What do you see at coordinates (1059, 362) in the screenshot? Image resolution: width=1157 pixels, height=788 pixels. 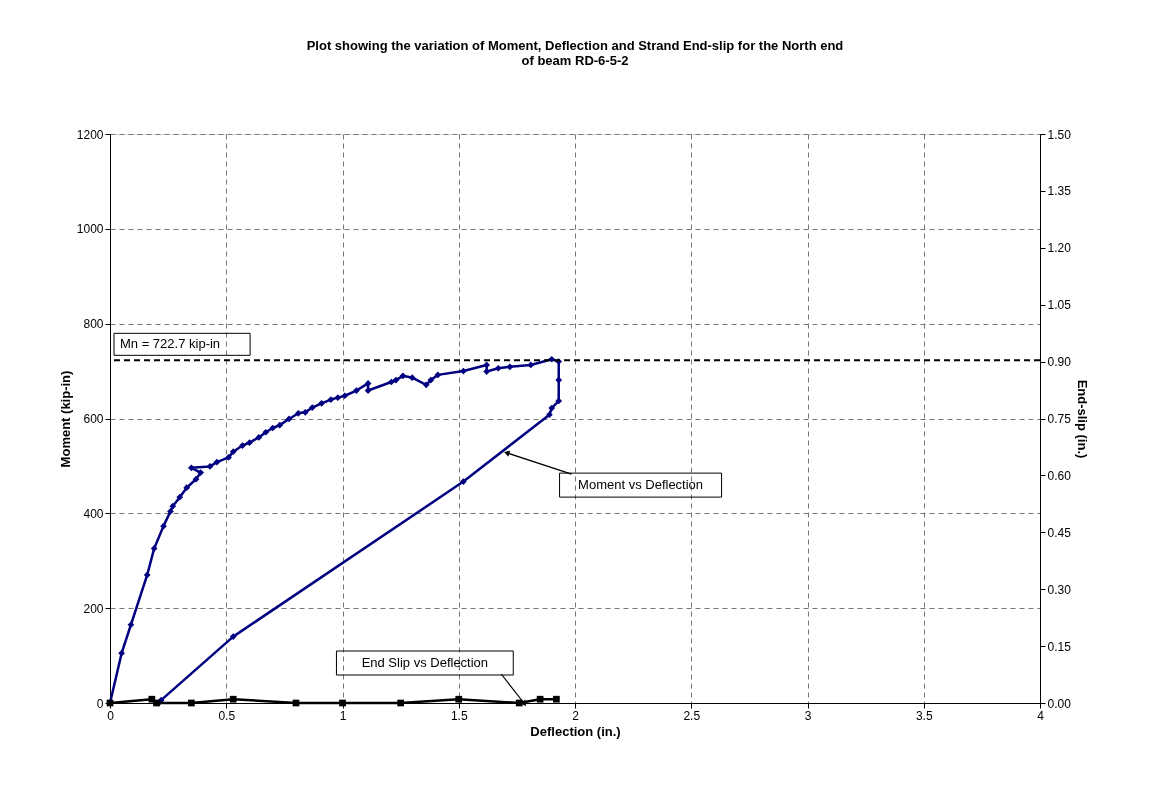 I see `y2-tick-label: 0.90` at bounding box center [1059, 362].